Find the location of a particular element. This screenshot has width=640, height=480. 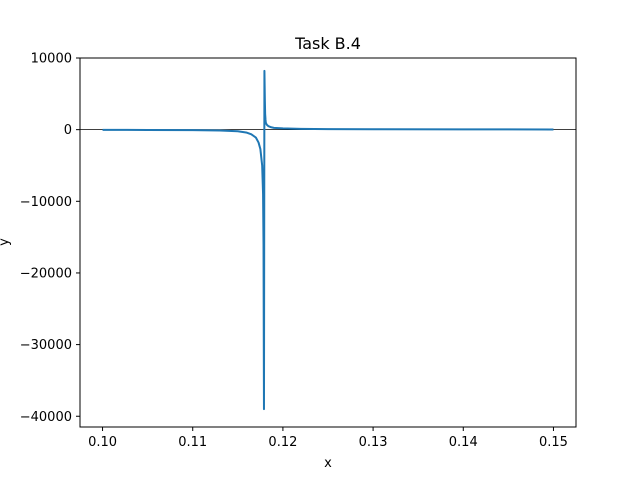

x-tick-label: 0.10 is located at coordinates (102, 442).